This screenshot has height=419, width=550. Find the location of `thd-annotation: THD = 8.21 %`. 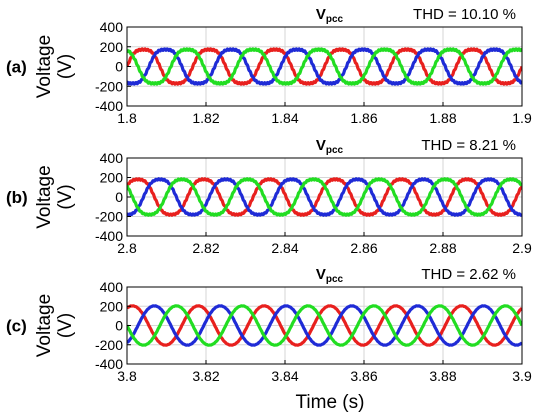

thd-annotation: THD = 8.21 % is located at coordinates (468, 145).